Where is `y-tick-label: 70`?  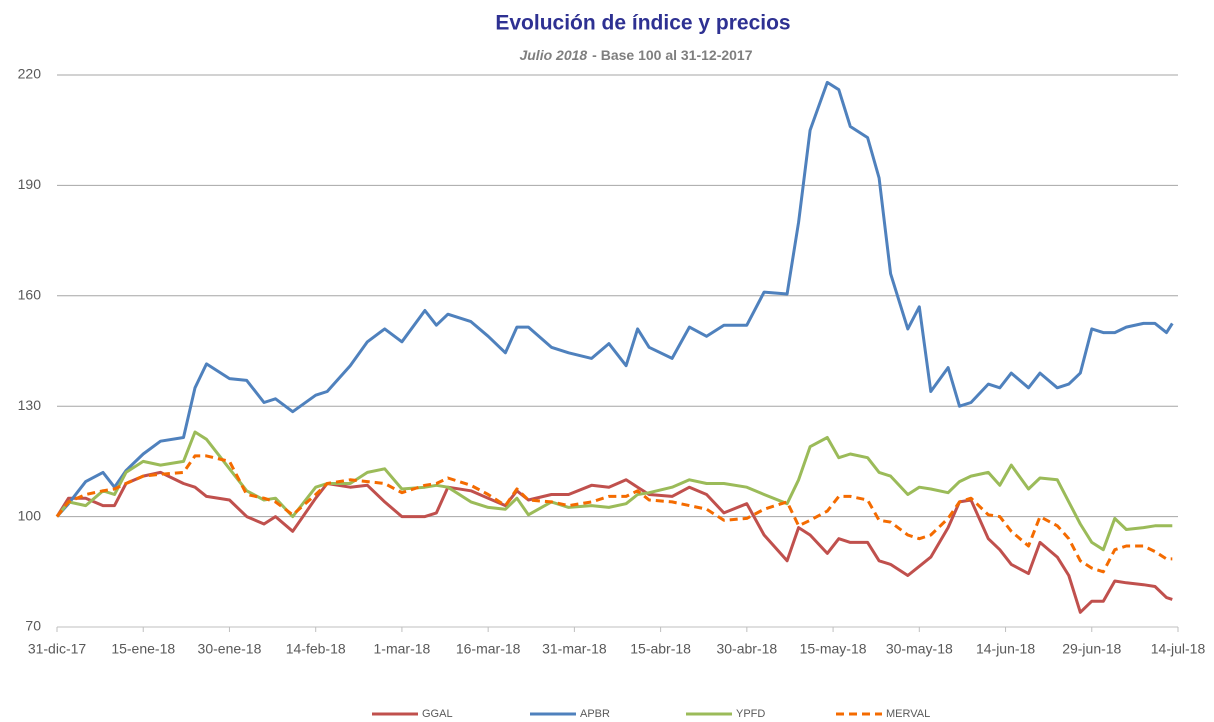 y-tick-label: 70 is located at coordinates (33, 626).